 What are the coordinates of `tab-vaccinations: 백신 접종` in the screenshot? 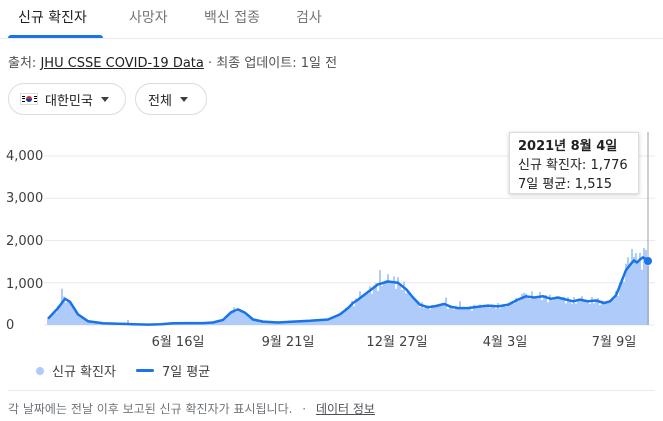 It's located at (232, 18).